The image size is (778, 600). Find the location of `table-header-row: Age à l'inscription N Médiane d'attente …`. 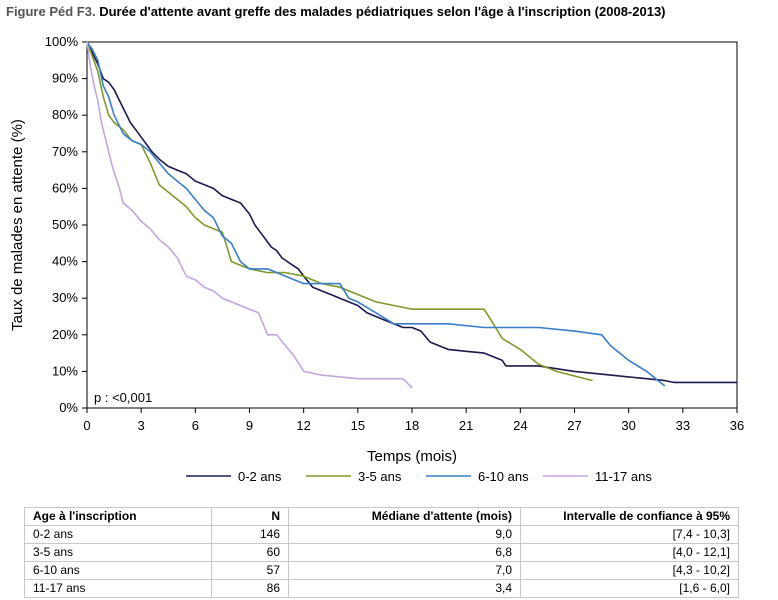

table-header-row: Age à l'inscription N Médiane d'attente … is located at coordinates (381, 516).